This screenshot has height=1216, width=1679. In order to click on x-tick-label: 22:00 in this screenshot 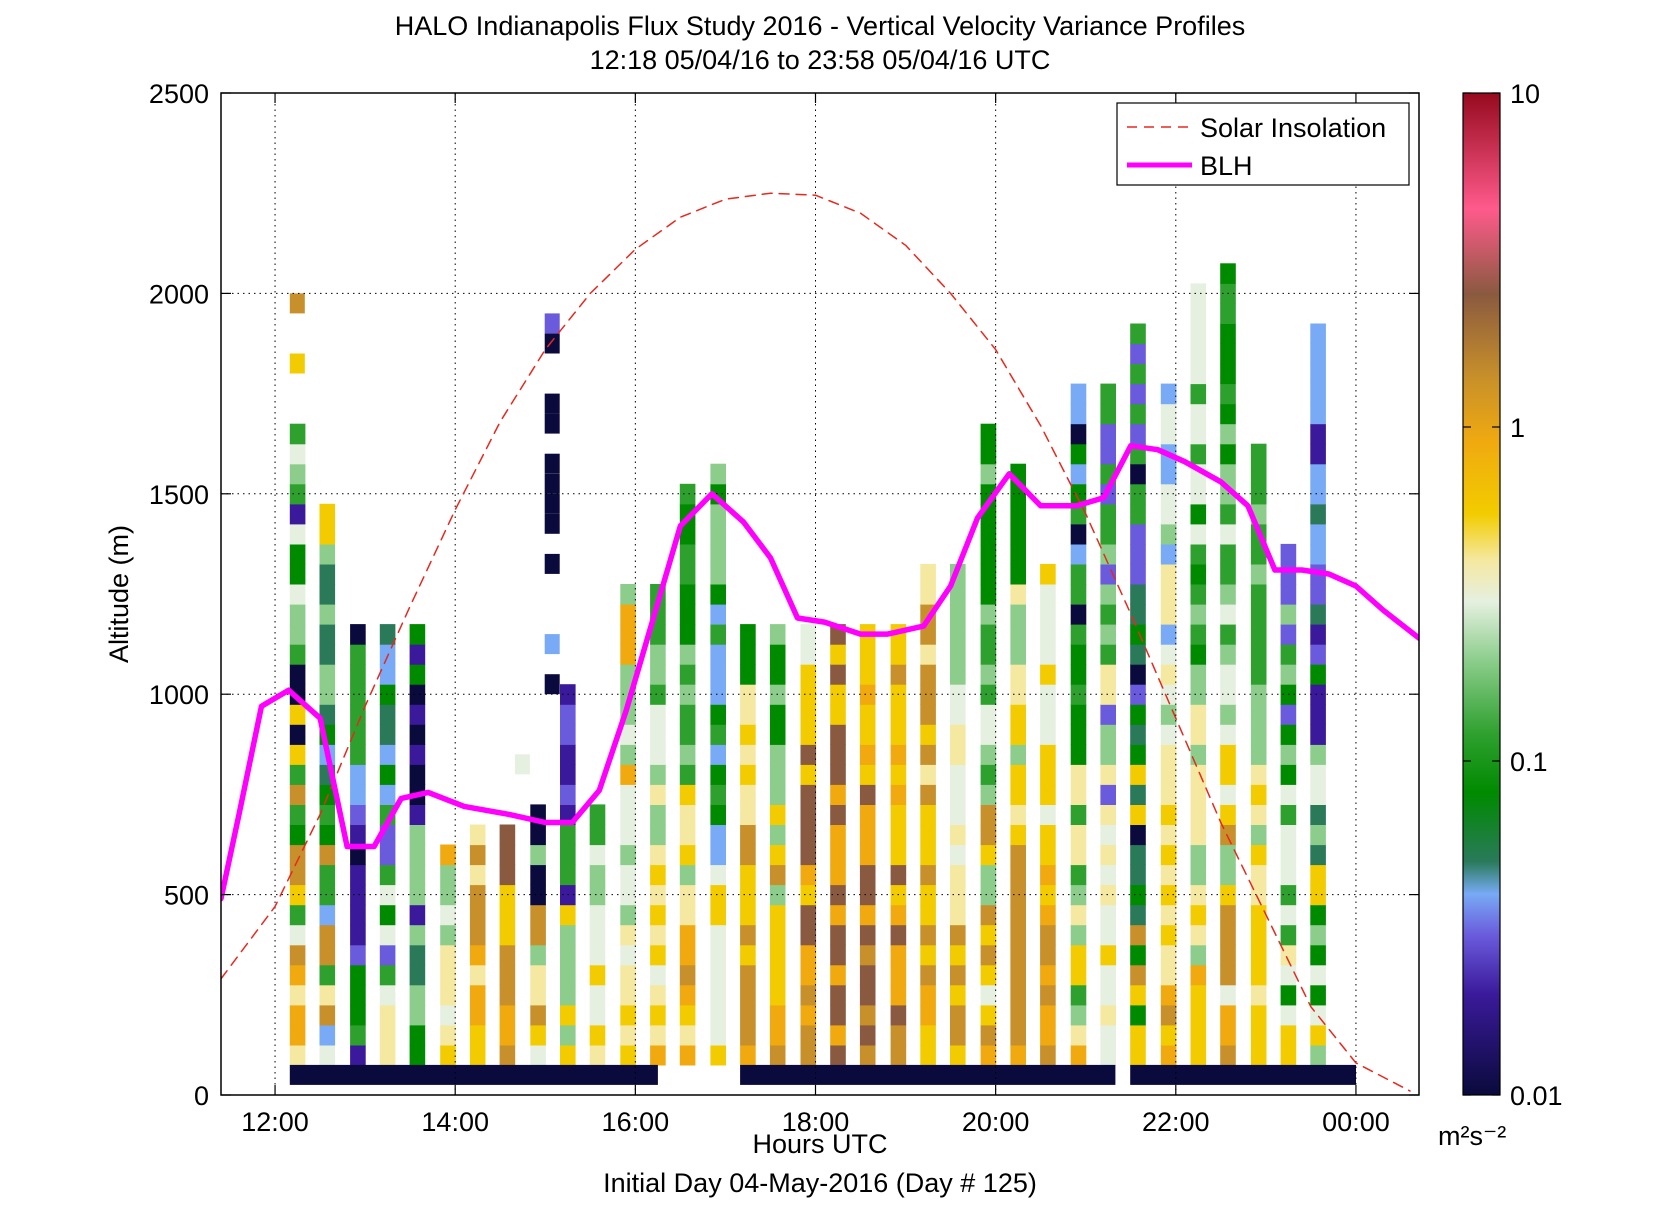, I will do `click(1176, 1122)`.